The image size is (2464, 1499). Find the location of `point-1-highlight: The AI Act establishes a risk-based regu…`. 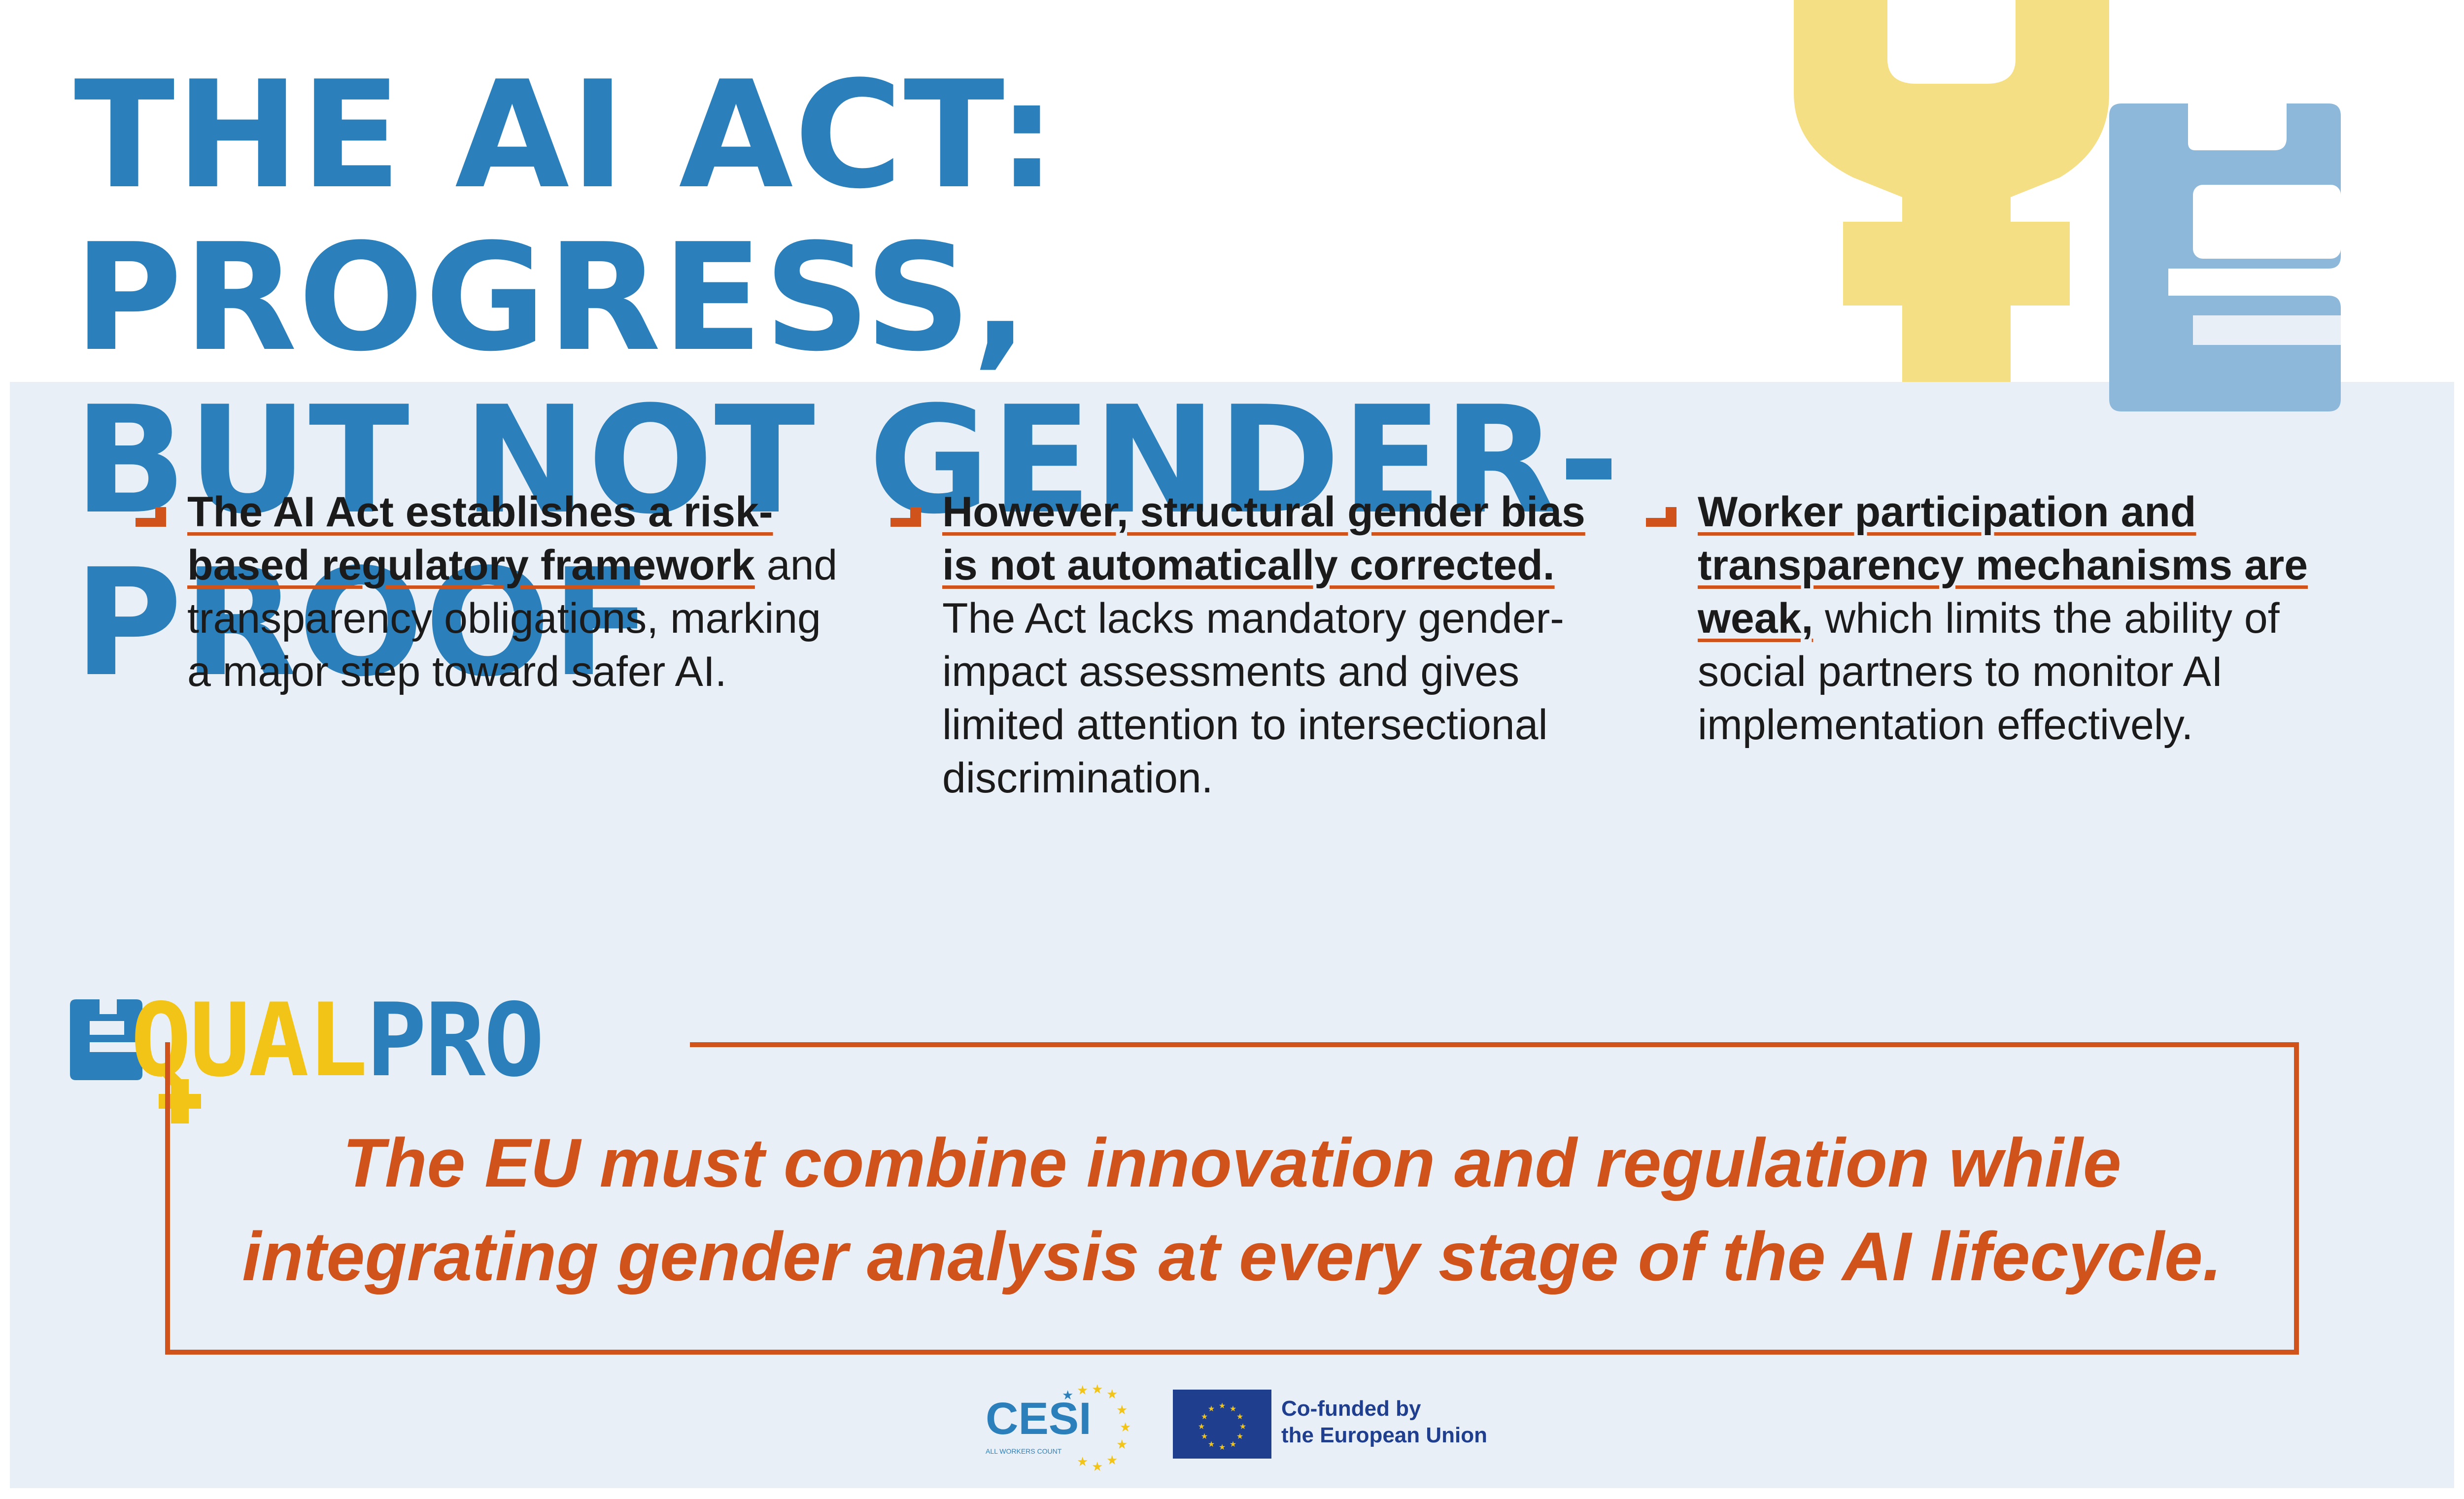

point-1-highlight: The AI Act establishes a risk-based regu… is located at coordinates (480, 538).